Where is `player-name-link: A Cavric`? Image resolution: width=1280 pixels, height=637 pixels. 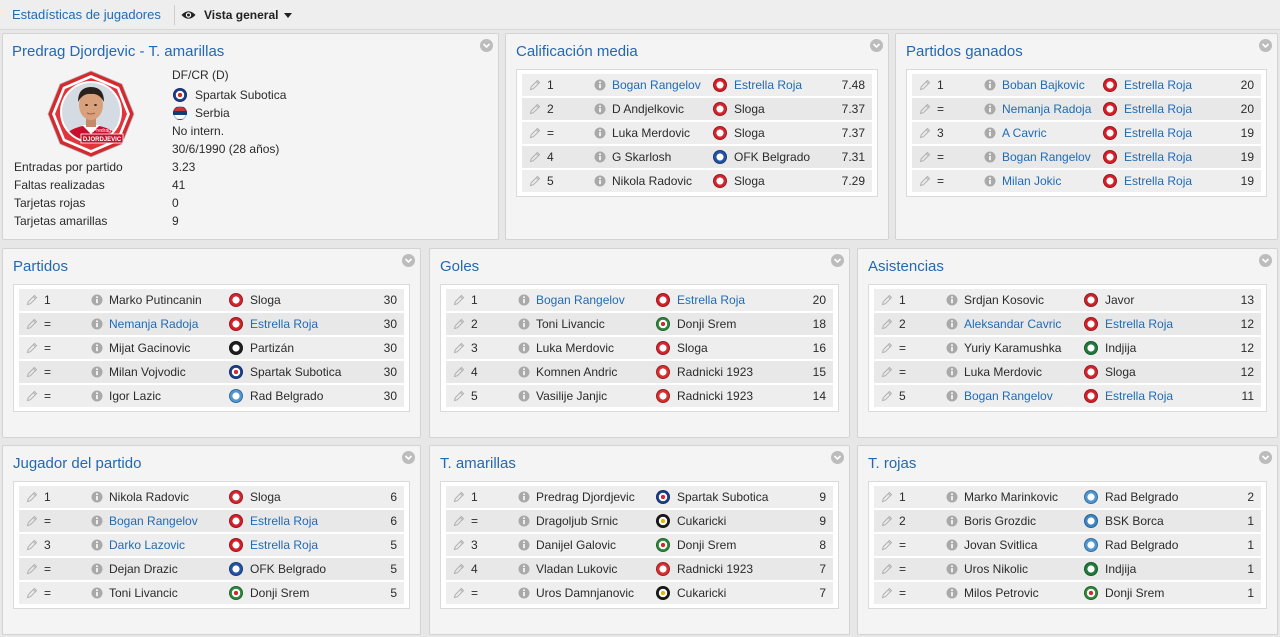
player-name-link: A Cavric is located at coordinates (1024, 133).